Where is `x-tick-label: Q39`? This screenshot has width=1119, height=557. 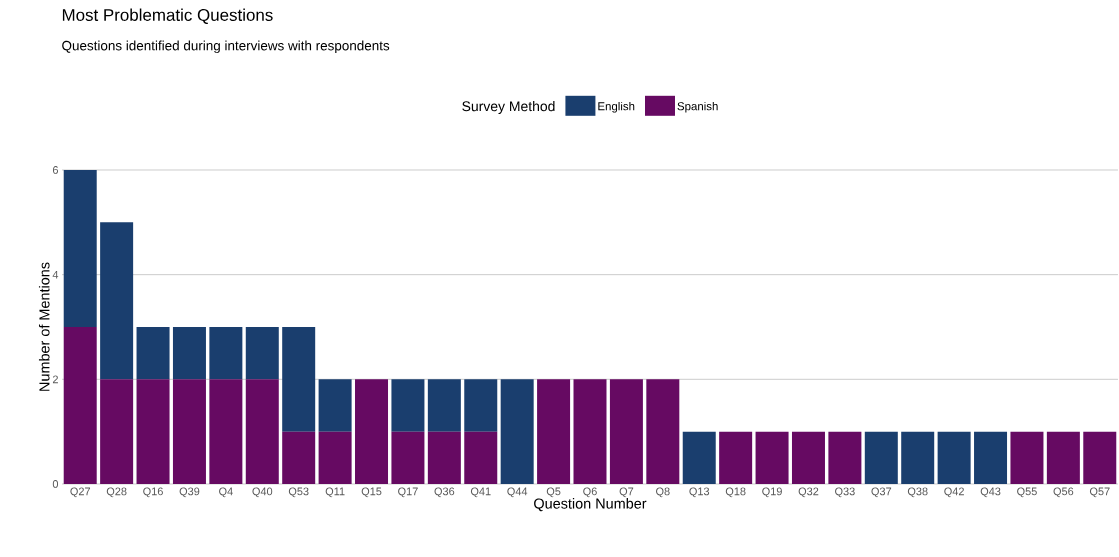 x-tick-label: Q39 is located at coordinates (189, 492).